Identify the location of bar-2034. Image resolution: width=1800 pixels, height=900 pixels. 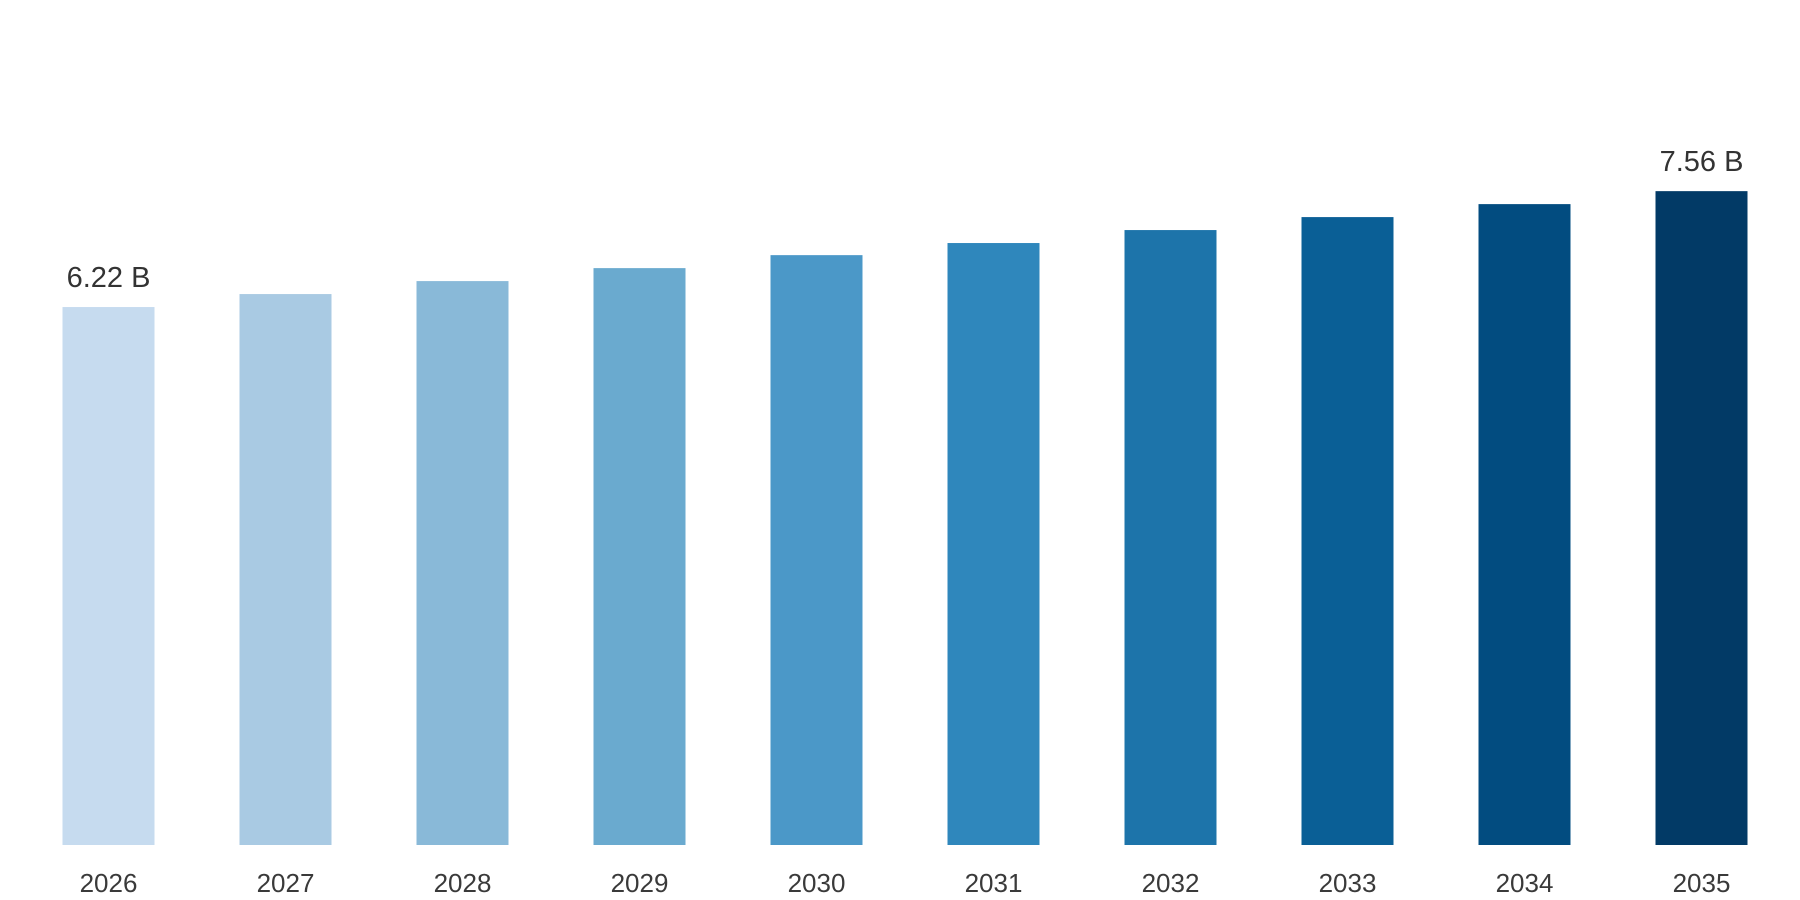
(1524, 525).